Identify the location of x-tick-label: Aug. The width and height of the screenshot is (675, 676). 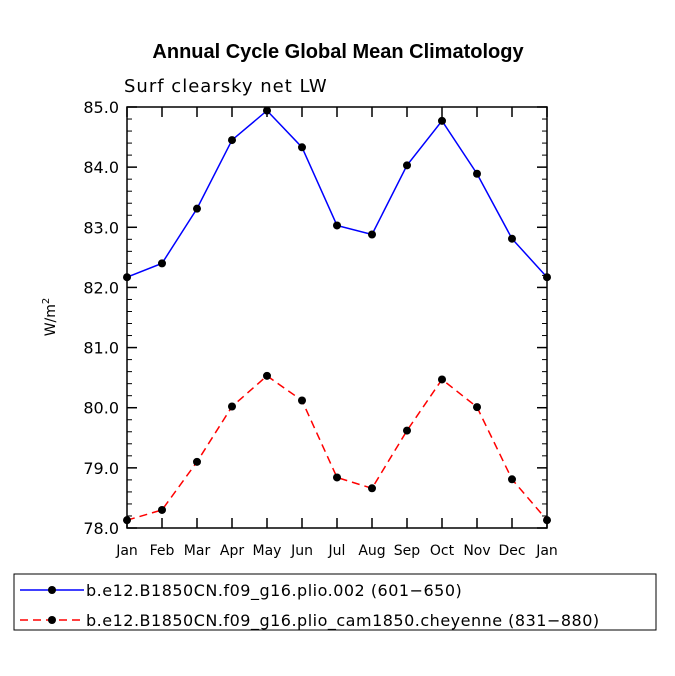
(371, 551).